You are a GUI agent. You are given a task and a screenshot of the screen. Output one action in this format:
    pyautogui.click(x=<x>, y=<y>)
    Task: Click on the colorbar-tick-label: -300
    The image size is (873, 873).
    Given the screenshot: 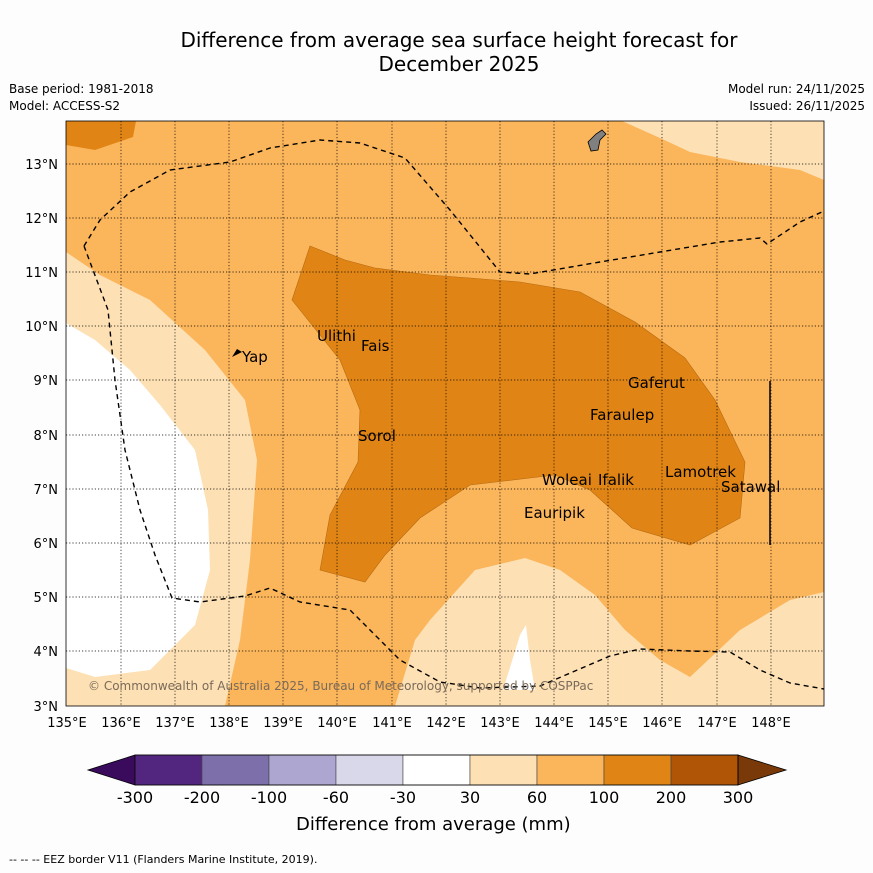 What is the action you would take?
    pyautogui.click(x=135, y=797)
    